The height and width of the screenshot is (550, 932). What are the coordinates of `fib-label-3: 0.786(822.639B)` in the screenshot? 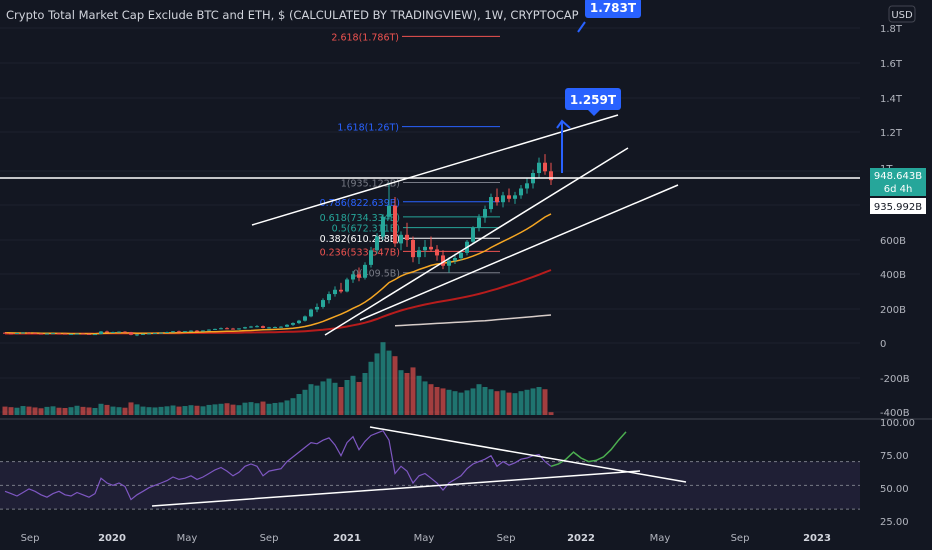 It's located at (360, 203).